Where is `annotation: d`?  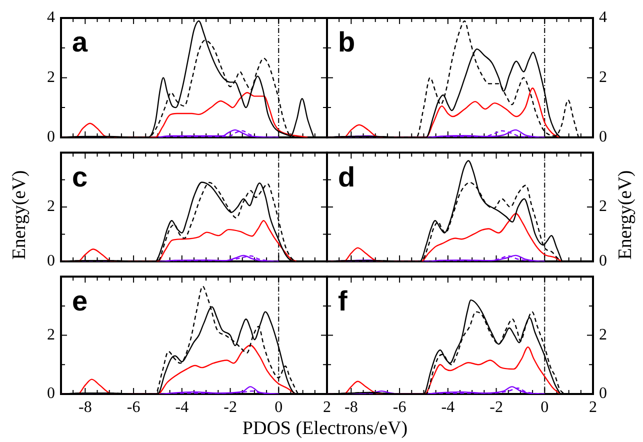 annotation: d is located at coordinates (347, 176).